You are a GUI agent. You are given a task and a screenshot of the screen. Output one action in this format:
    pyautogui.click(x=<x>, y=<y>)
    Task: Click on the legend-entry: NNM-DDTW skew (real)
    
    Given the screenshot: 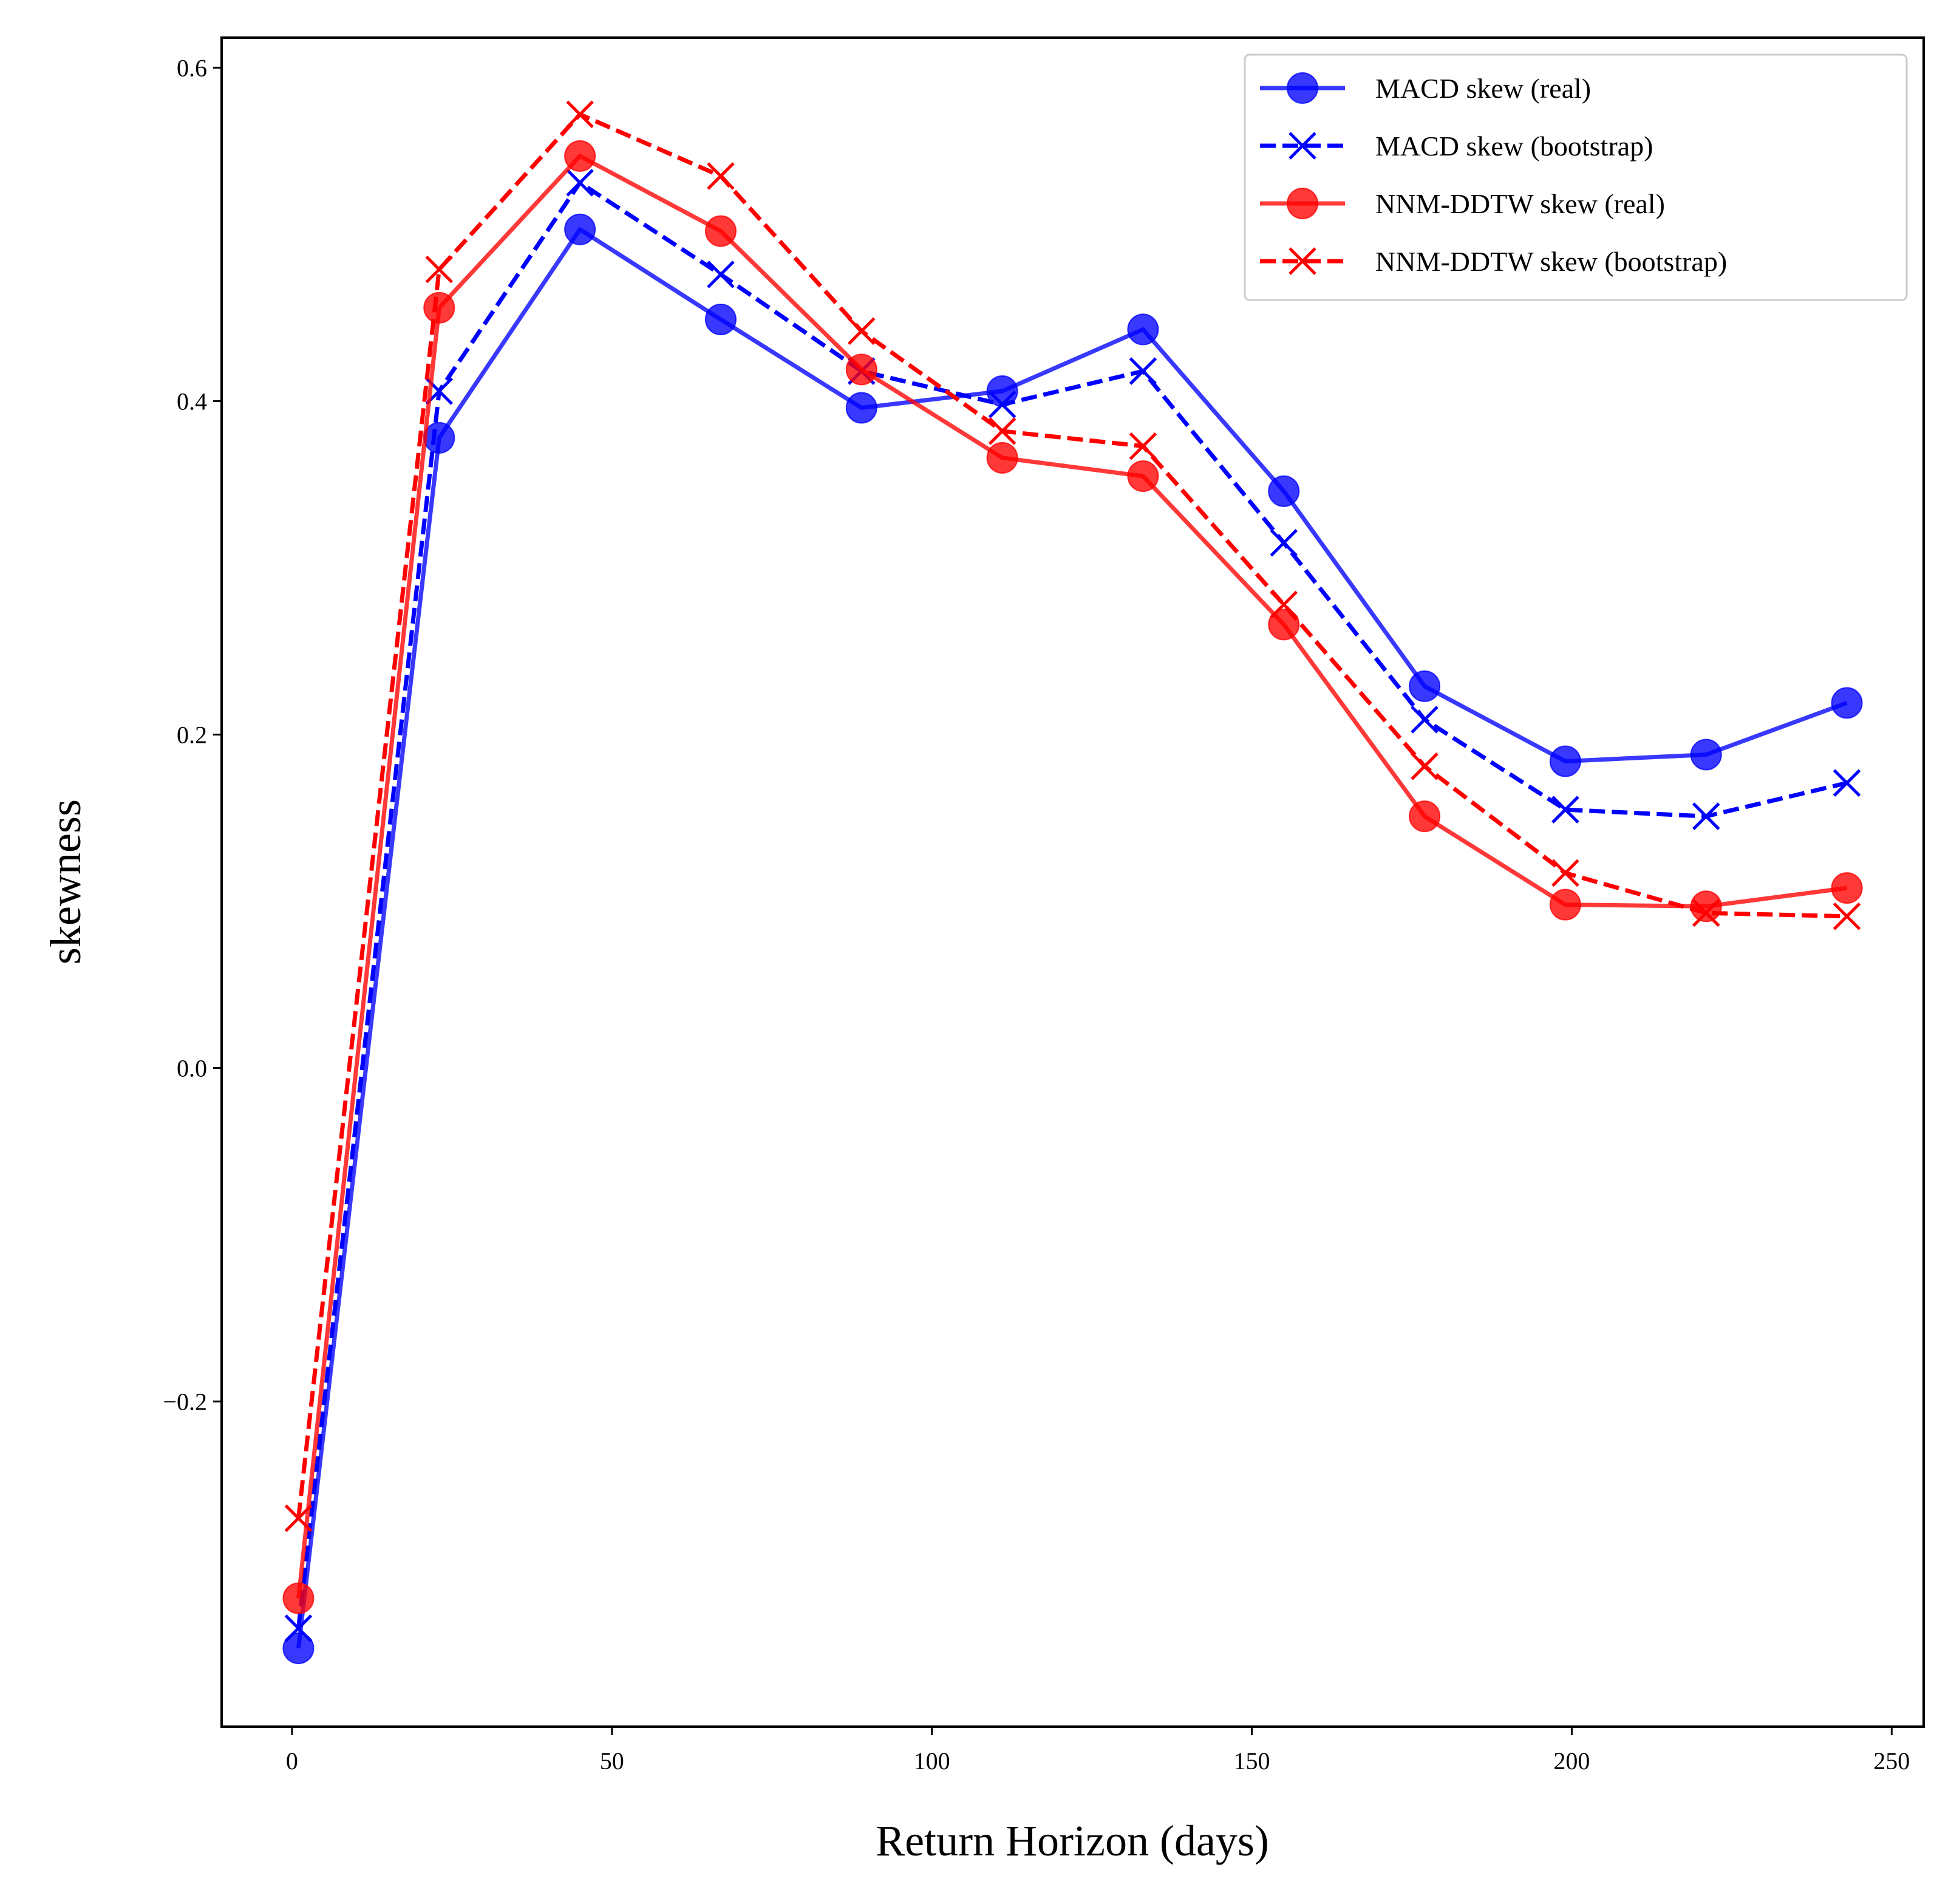 What is the action you would take?
    pyautogui.click(x=1462, y=203)
    